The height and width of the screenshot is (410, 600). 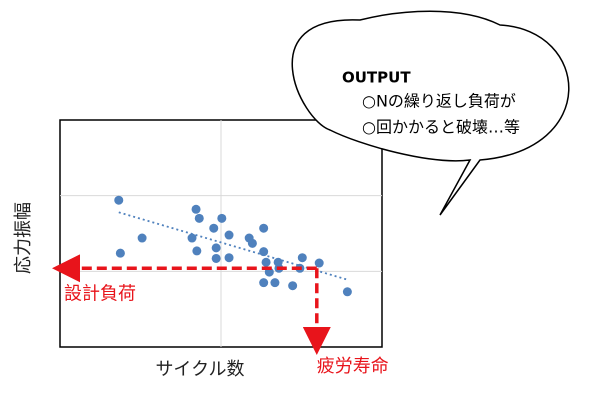 What do you see at coordinates (23, 238) in the screenshot?
I see `y-axis-label: 応力振幅` at bounding box center [23, 238].